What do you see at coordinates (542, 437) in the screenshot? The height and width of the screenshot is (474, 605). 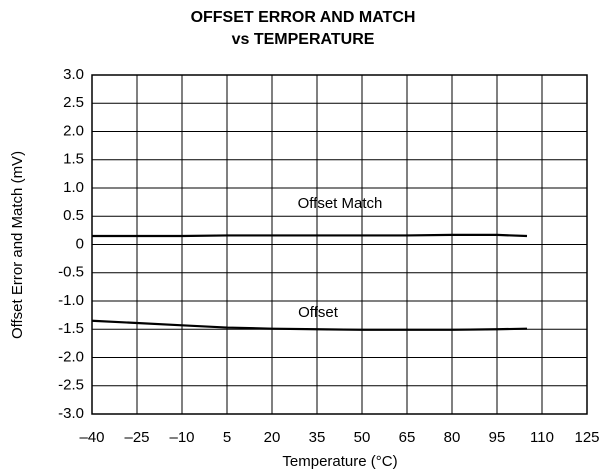 I see `x-tick-label: 110` at bounding box center [542, 437].